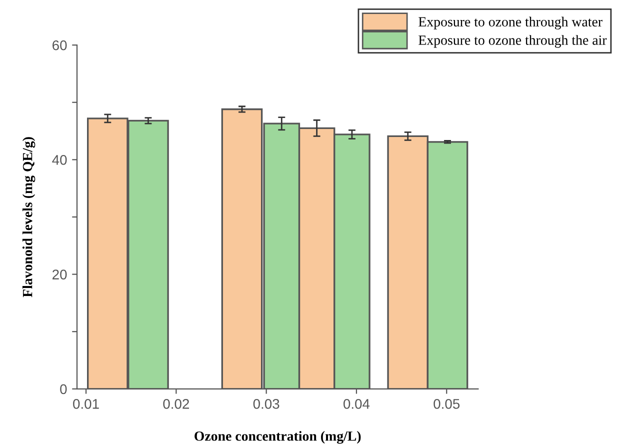 The height and width of the screenshot is (446, 621). I want to click on y-axis-title: Flavonoid levels (mg QE/g), so click(29, 217).